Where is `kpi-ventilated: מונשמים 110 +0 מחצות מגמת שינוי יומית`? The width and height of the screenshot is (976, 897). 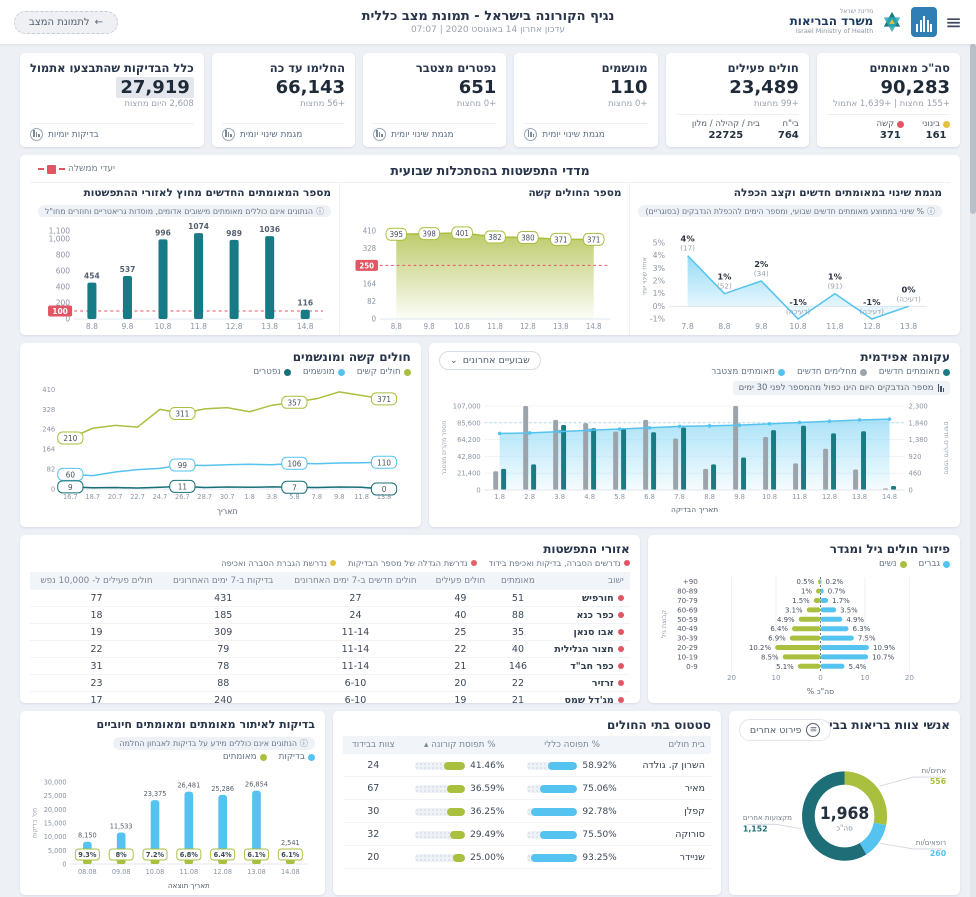 kpi-ventilated: מונשמים 110 +0 מחצות מגמת שינוי יומית is located at coordinates (586, 100).